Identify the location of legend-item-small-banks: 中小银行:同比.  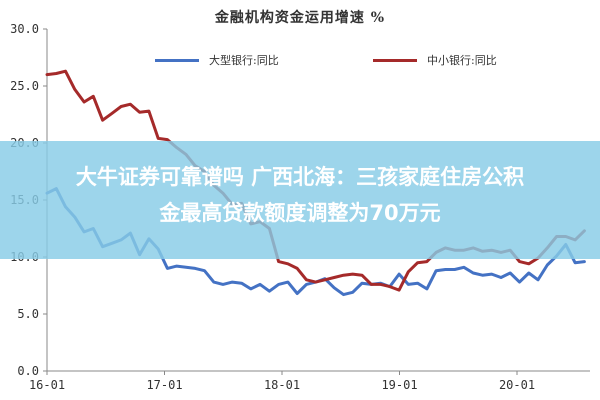
(435, 60).